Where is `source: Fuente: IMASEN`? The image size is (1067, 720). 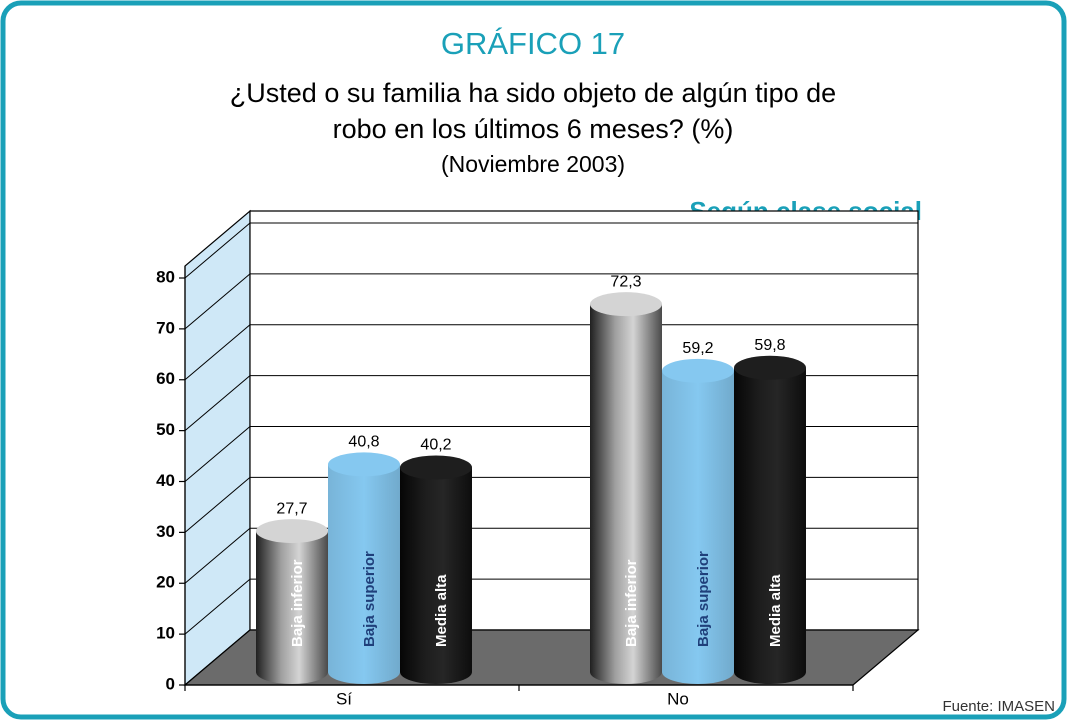
source: Fuente: IMASEN is located at coordinates (998, 706).